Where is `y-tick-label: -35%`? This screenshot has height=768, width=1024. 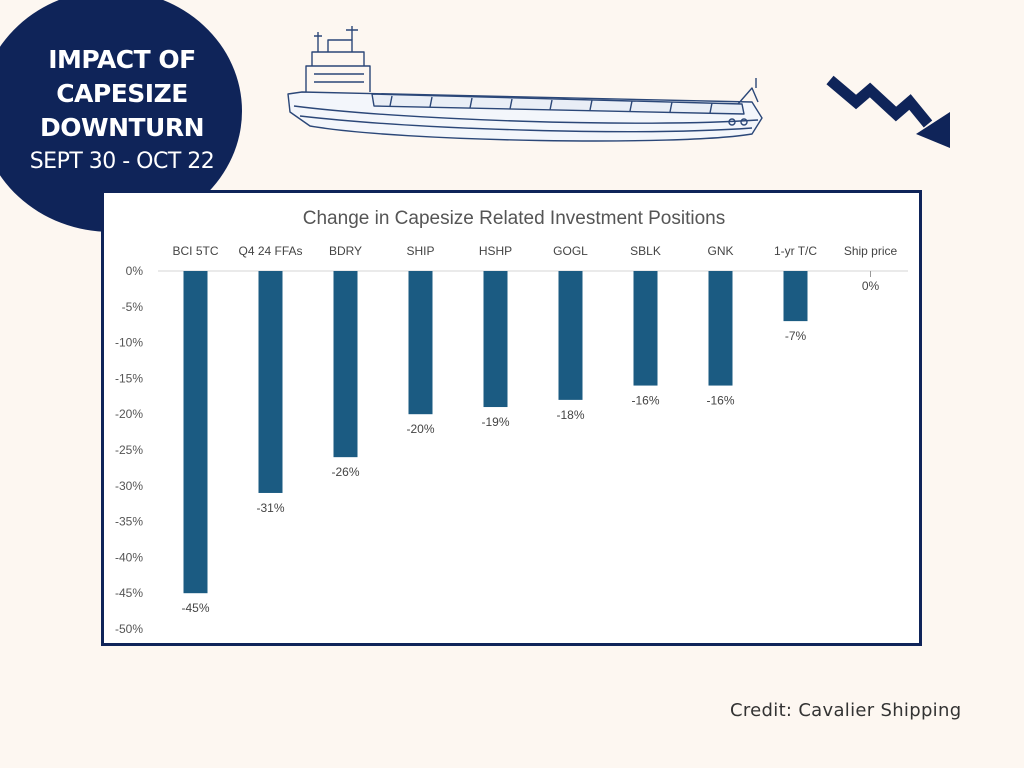 y-tick-label: -35% is located at coordinates (129, 522).